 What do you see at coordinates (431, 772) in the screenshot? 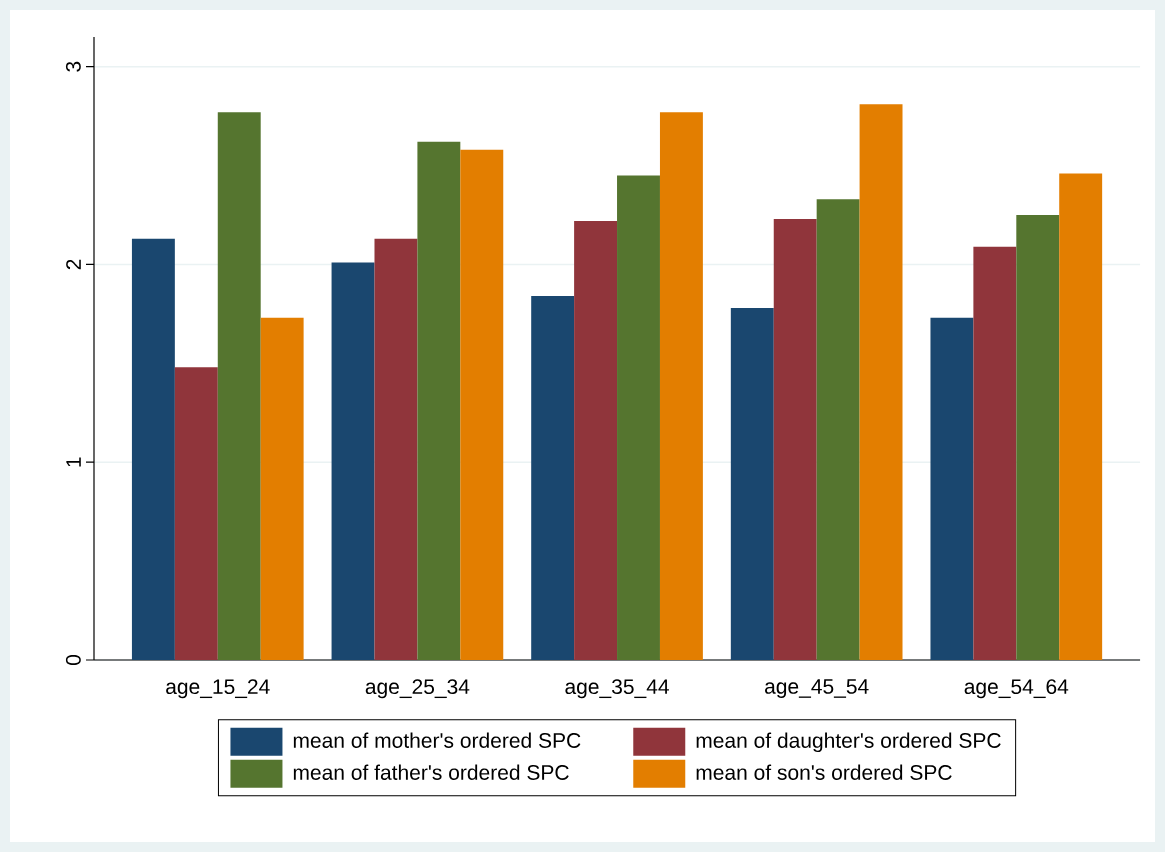
I see `legend-label: mean of father's ordered SPC` at bounding box center [431, 772].